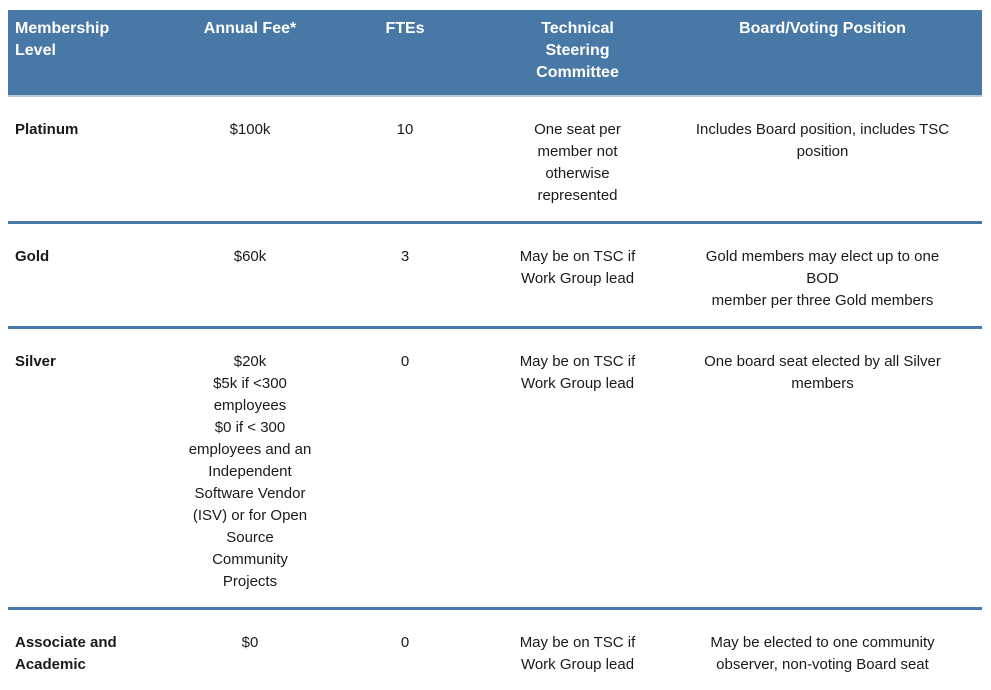  Describe the element at coordinates (405, 275) in the screenshot. I see `cell-ftes: 3` at that location.